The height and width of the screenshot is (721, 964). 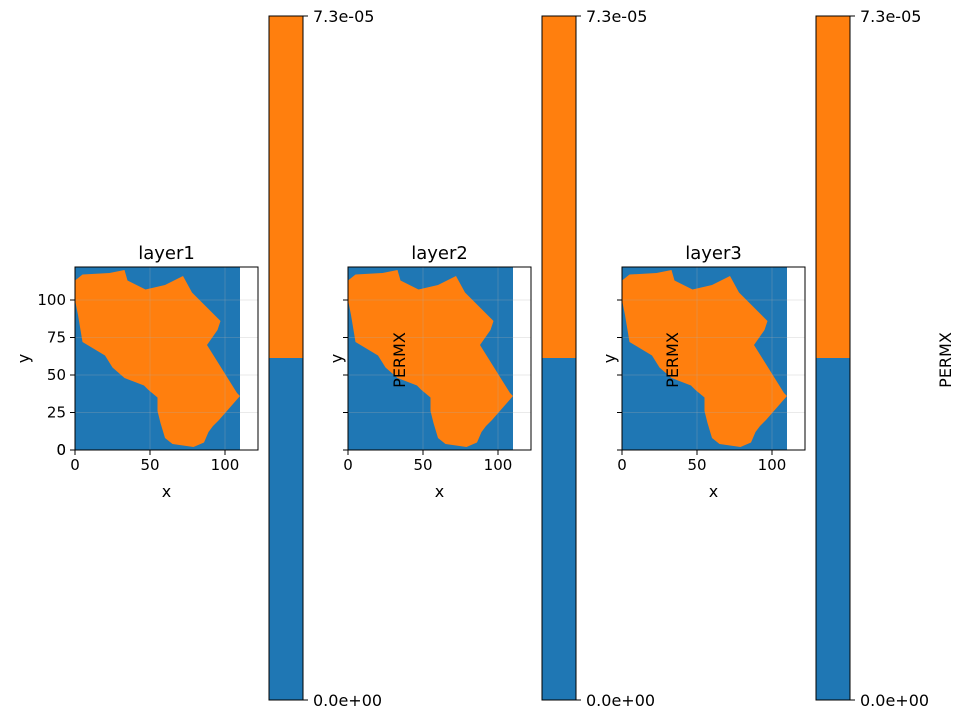 I want to click on colorbar-1: 0.0e+00 7.3e-05, so click(x=325, y=358).